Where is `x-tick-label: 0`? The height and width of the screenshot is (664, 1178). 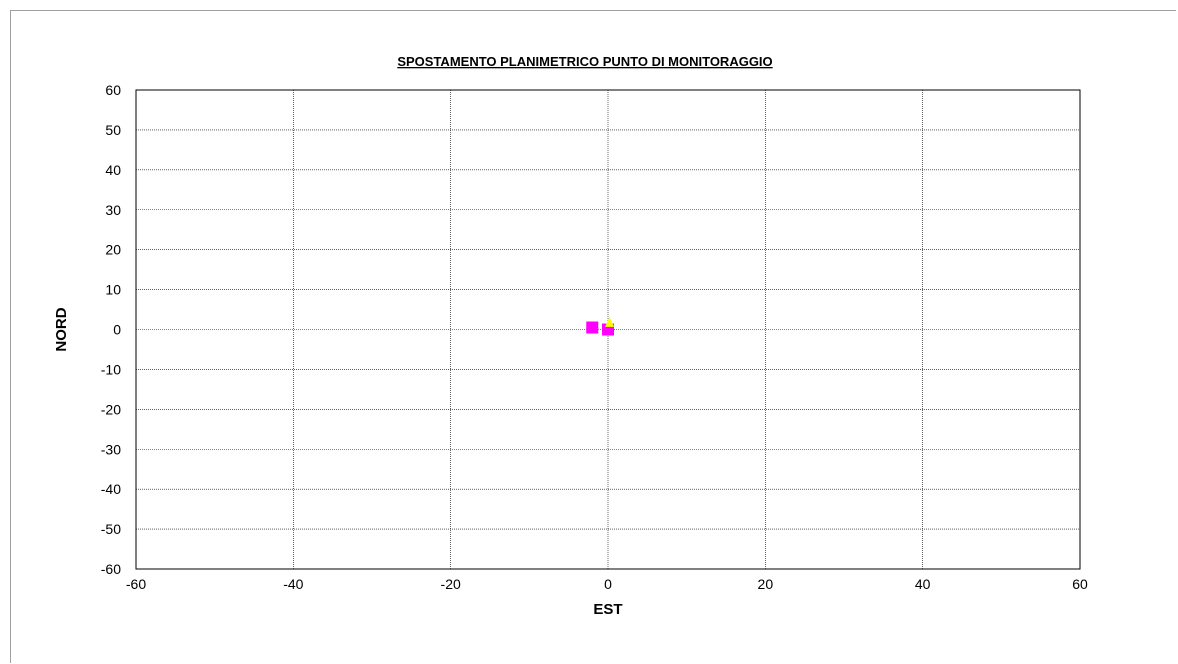
x-tick-label: 0 is located at coordinates (608, 584).